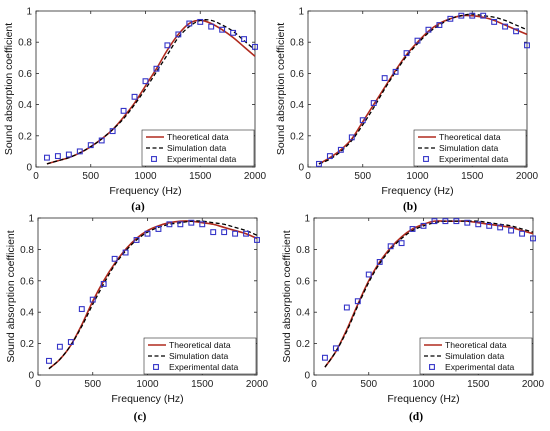 Image resolution: width=550 pixels, height=431 pixels. Describe the element at coordinates (416, 417) in the screenshot. I see `panel-label: (d)` at that location.